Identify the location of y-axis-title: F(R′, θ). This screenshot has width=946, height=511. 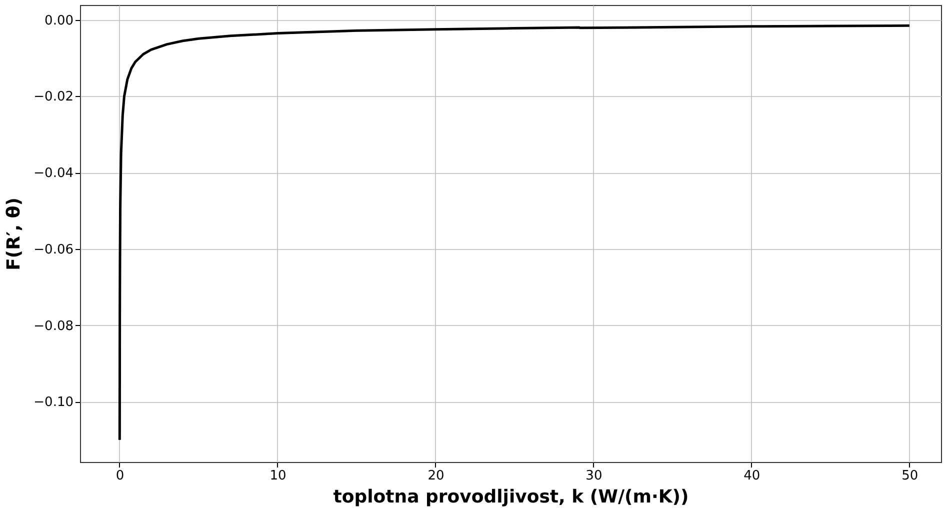
(14, 234).